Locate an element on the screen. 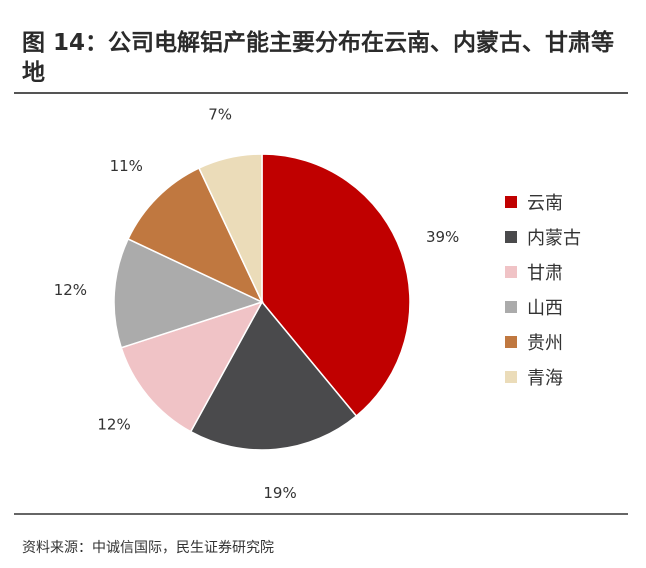  legend-label-6: 青海 is located at coordinates (545, 378).